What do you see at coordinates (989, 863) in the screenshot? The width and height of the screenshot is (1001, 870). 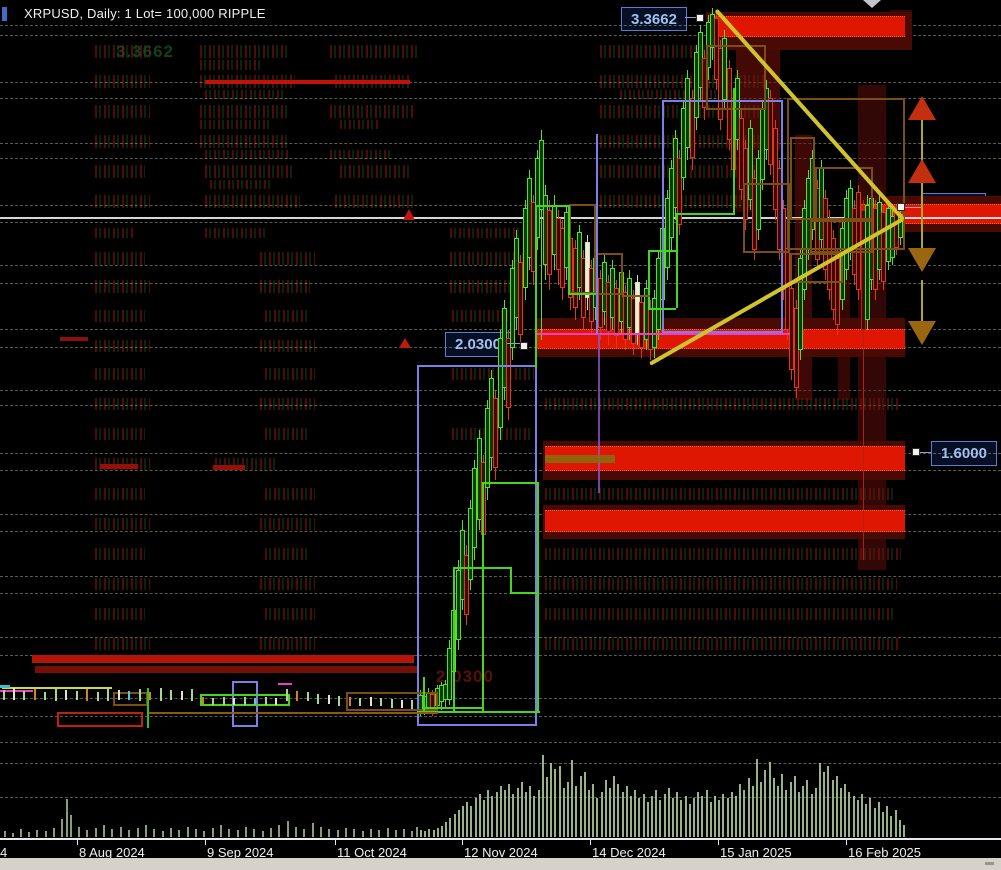 I see `scrollbar-nub` at bounding box center [989, 863].